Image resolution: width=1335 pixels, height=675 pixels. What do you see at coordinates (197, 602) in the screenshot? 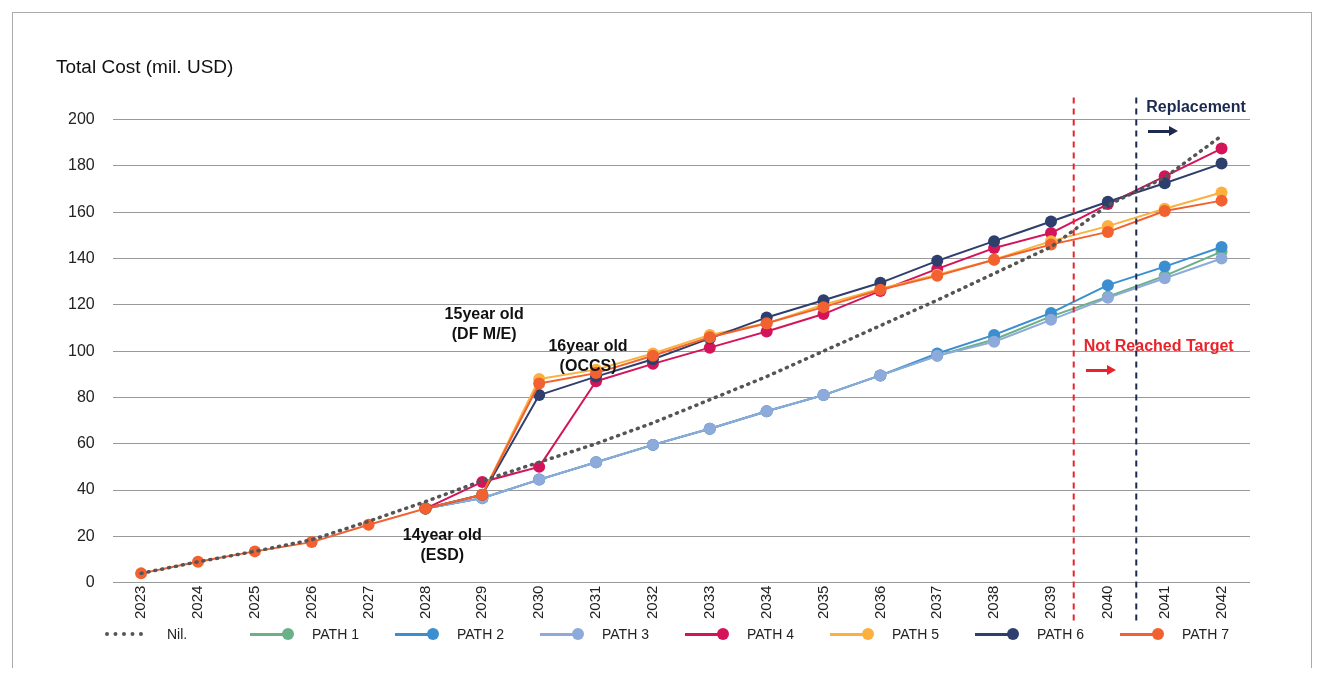
I see `x-tick-label: 2024` at bounding box center [197, 602].